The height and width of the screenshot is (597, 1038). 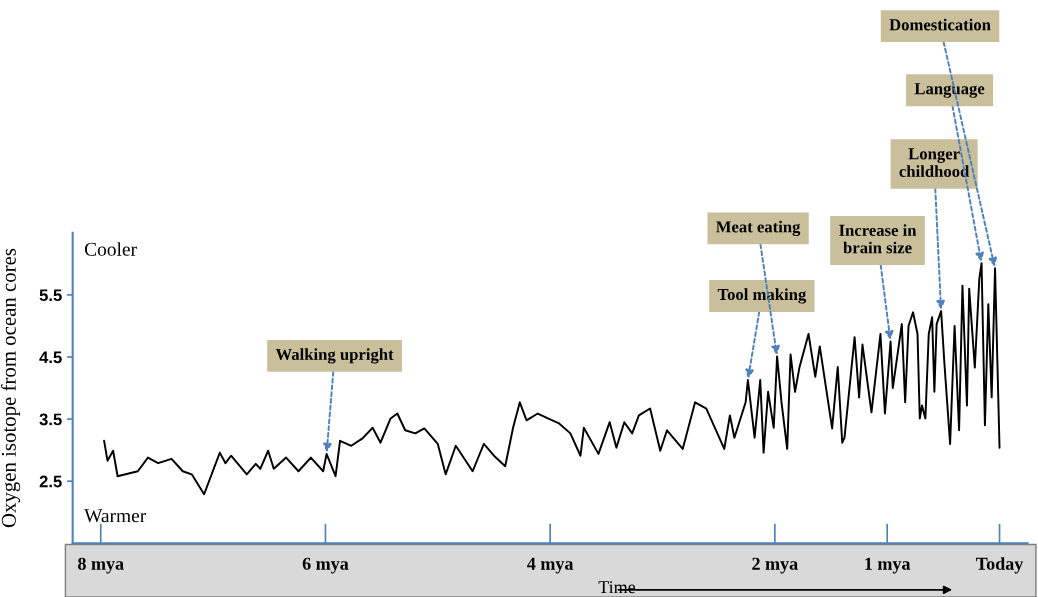 What do you see at coordinates (334, 356) in the screenshot?
I see `annotation: Walking upright` at bounding box center [334, 356].